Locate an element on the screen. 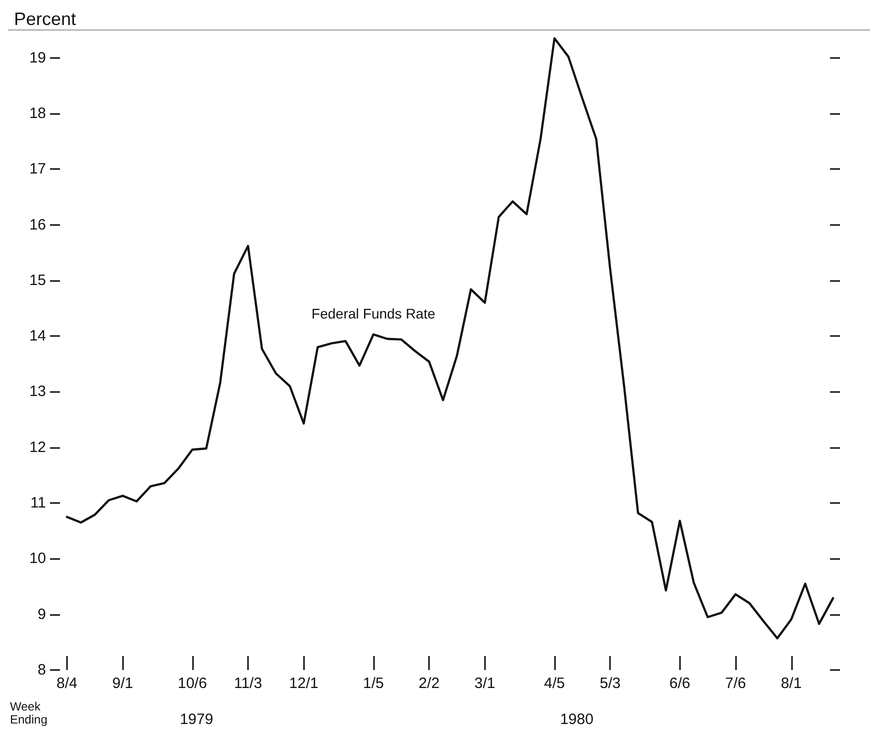 The height and width of the screenshot is (748, 878). x-tick-label: 3/1 is located at coordinates (485, 683).